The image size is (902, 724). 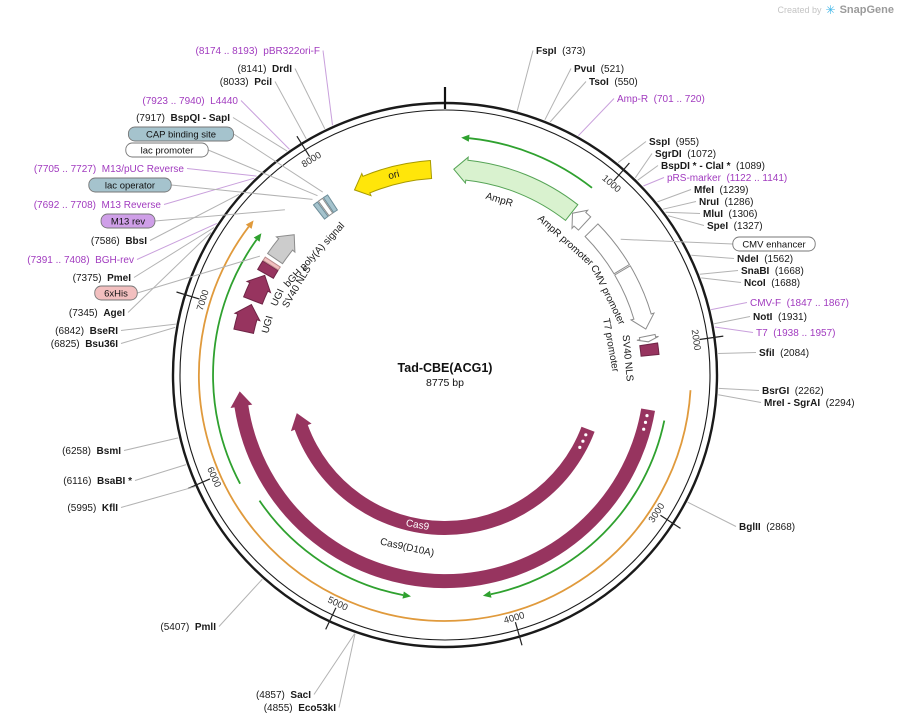 I want to click on feature-ori, so click(x=393, y=178).